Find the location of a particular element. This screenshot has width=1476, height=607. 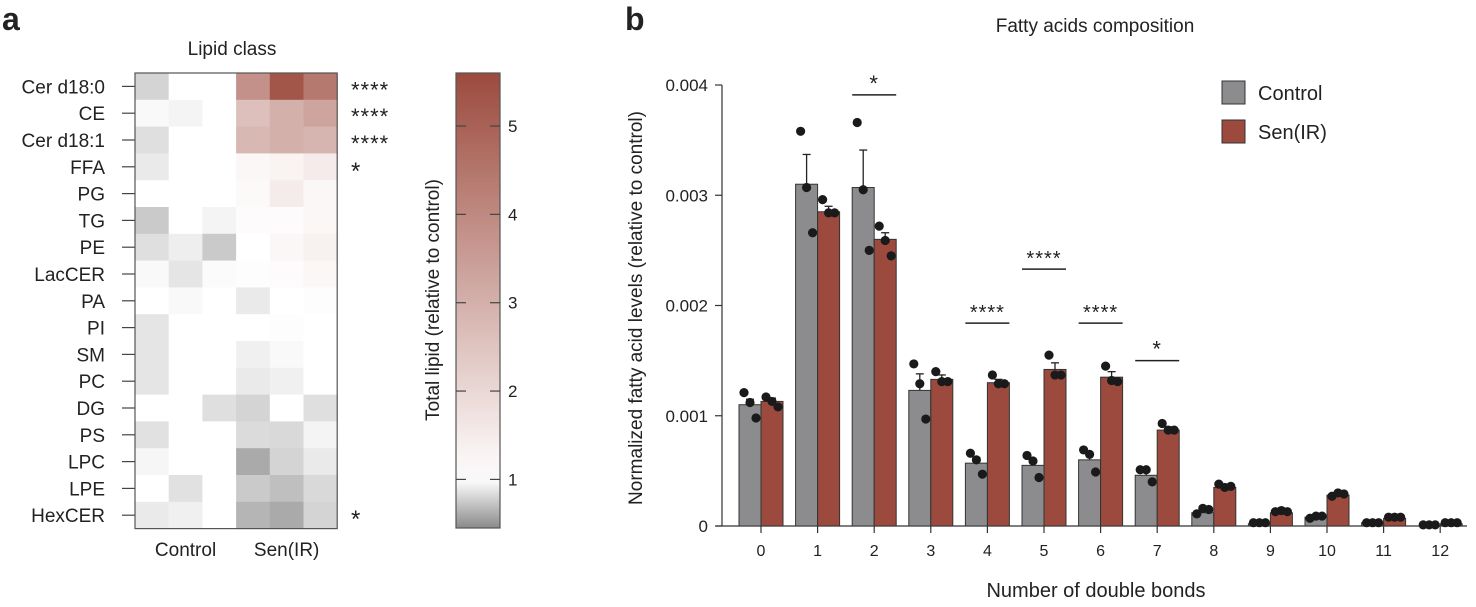

panel-label-b: b is located at coordinates (635, 19).